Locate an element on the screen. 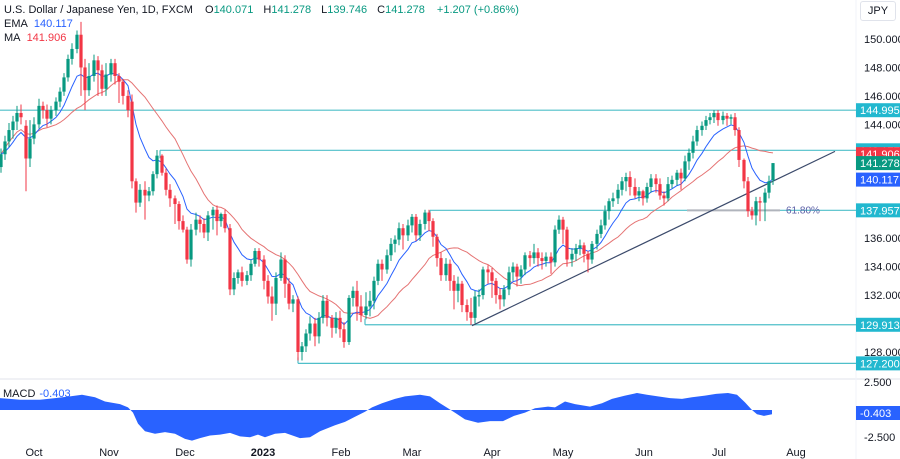 This screenshot has height=459, width=900. y-tick-label: 128.000 is located at coordinates (882, 353).